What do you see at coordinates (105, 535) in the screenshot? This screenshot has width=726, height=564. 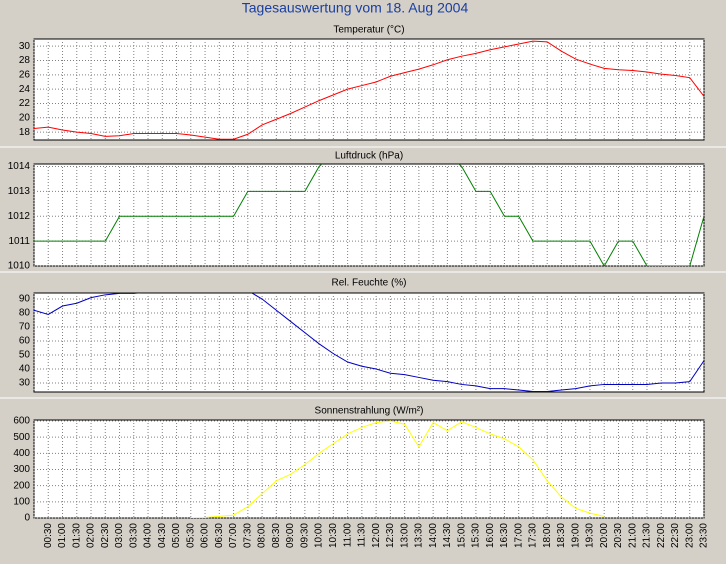 I see `x-tick-label: 02:30` at bounding box center [105, 535].